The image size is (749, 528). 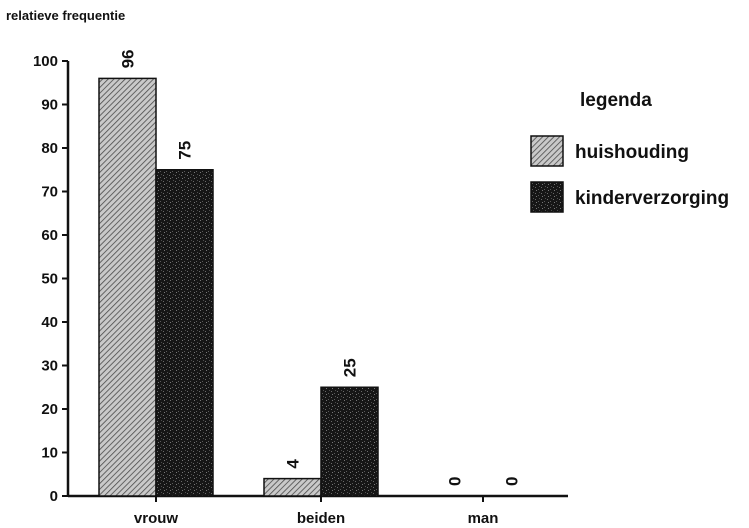 I want to click on y-tick-label: 50, so click(x=49, y=279).